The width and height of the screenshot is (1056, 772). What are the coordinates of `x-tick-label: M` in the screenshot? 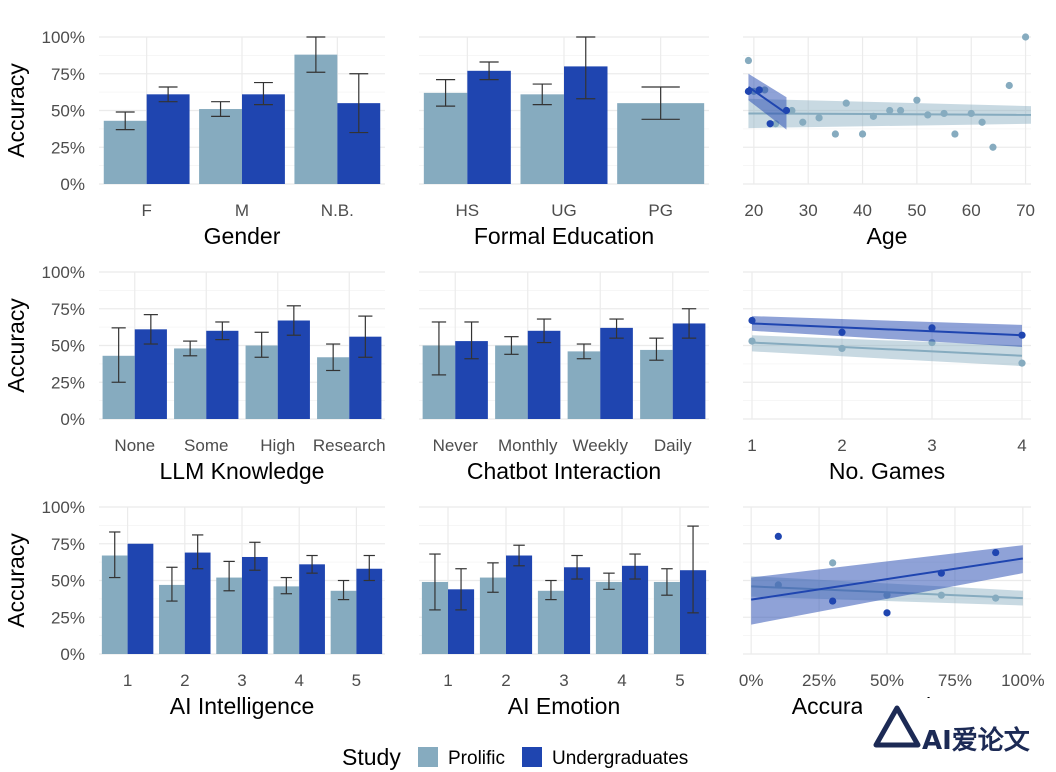 It's located at (242, 210).